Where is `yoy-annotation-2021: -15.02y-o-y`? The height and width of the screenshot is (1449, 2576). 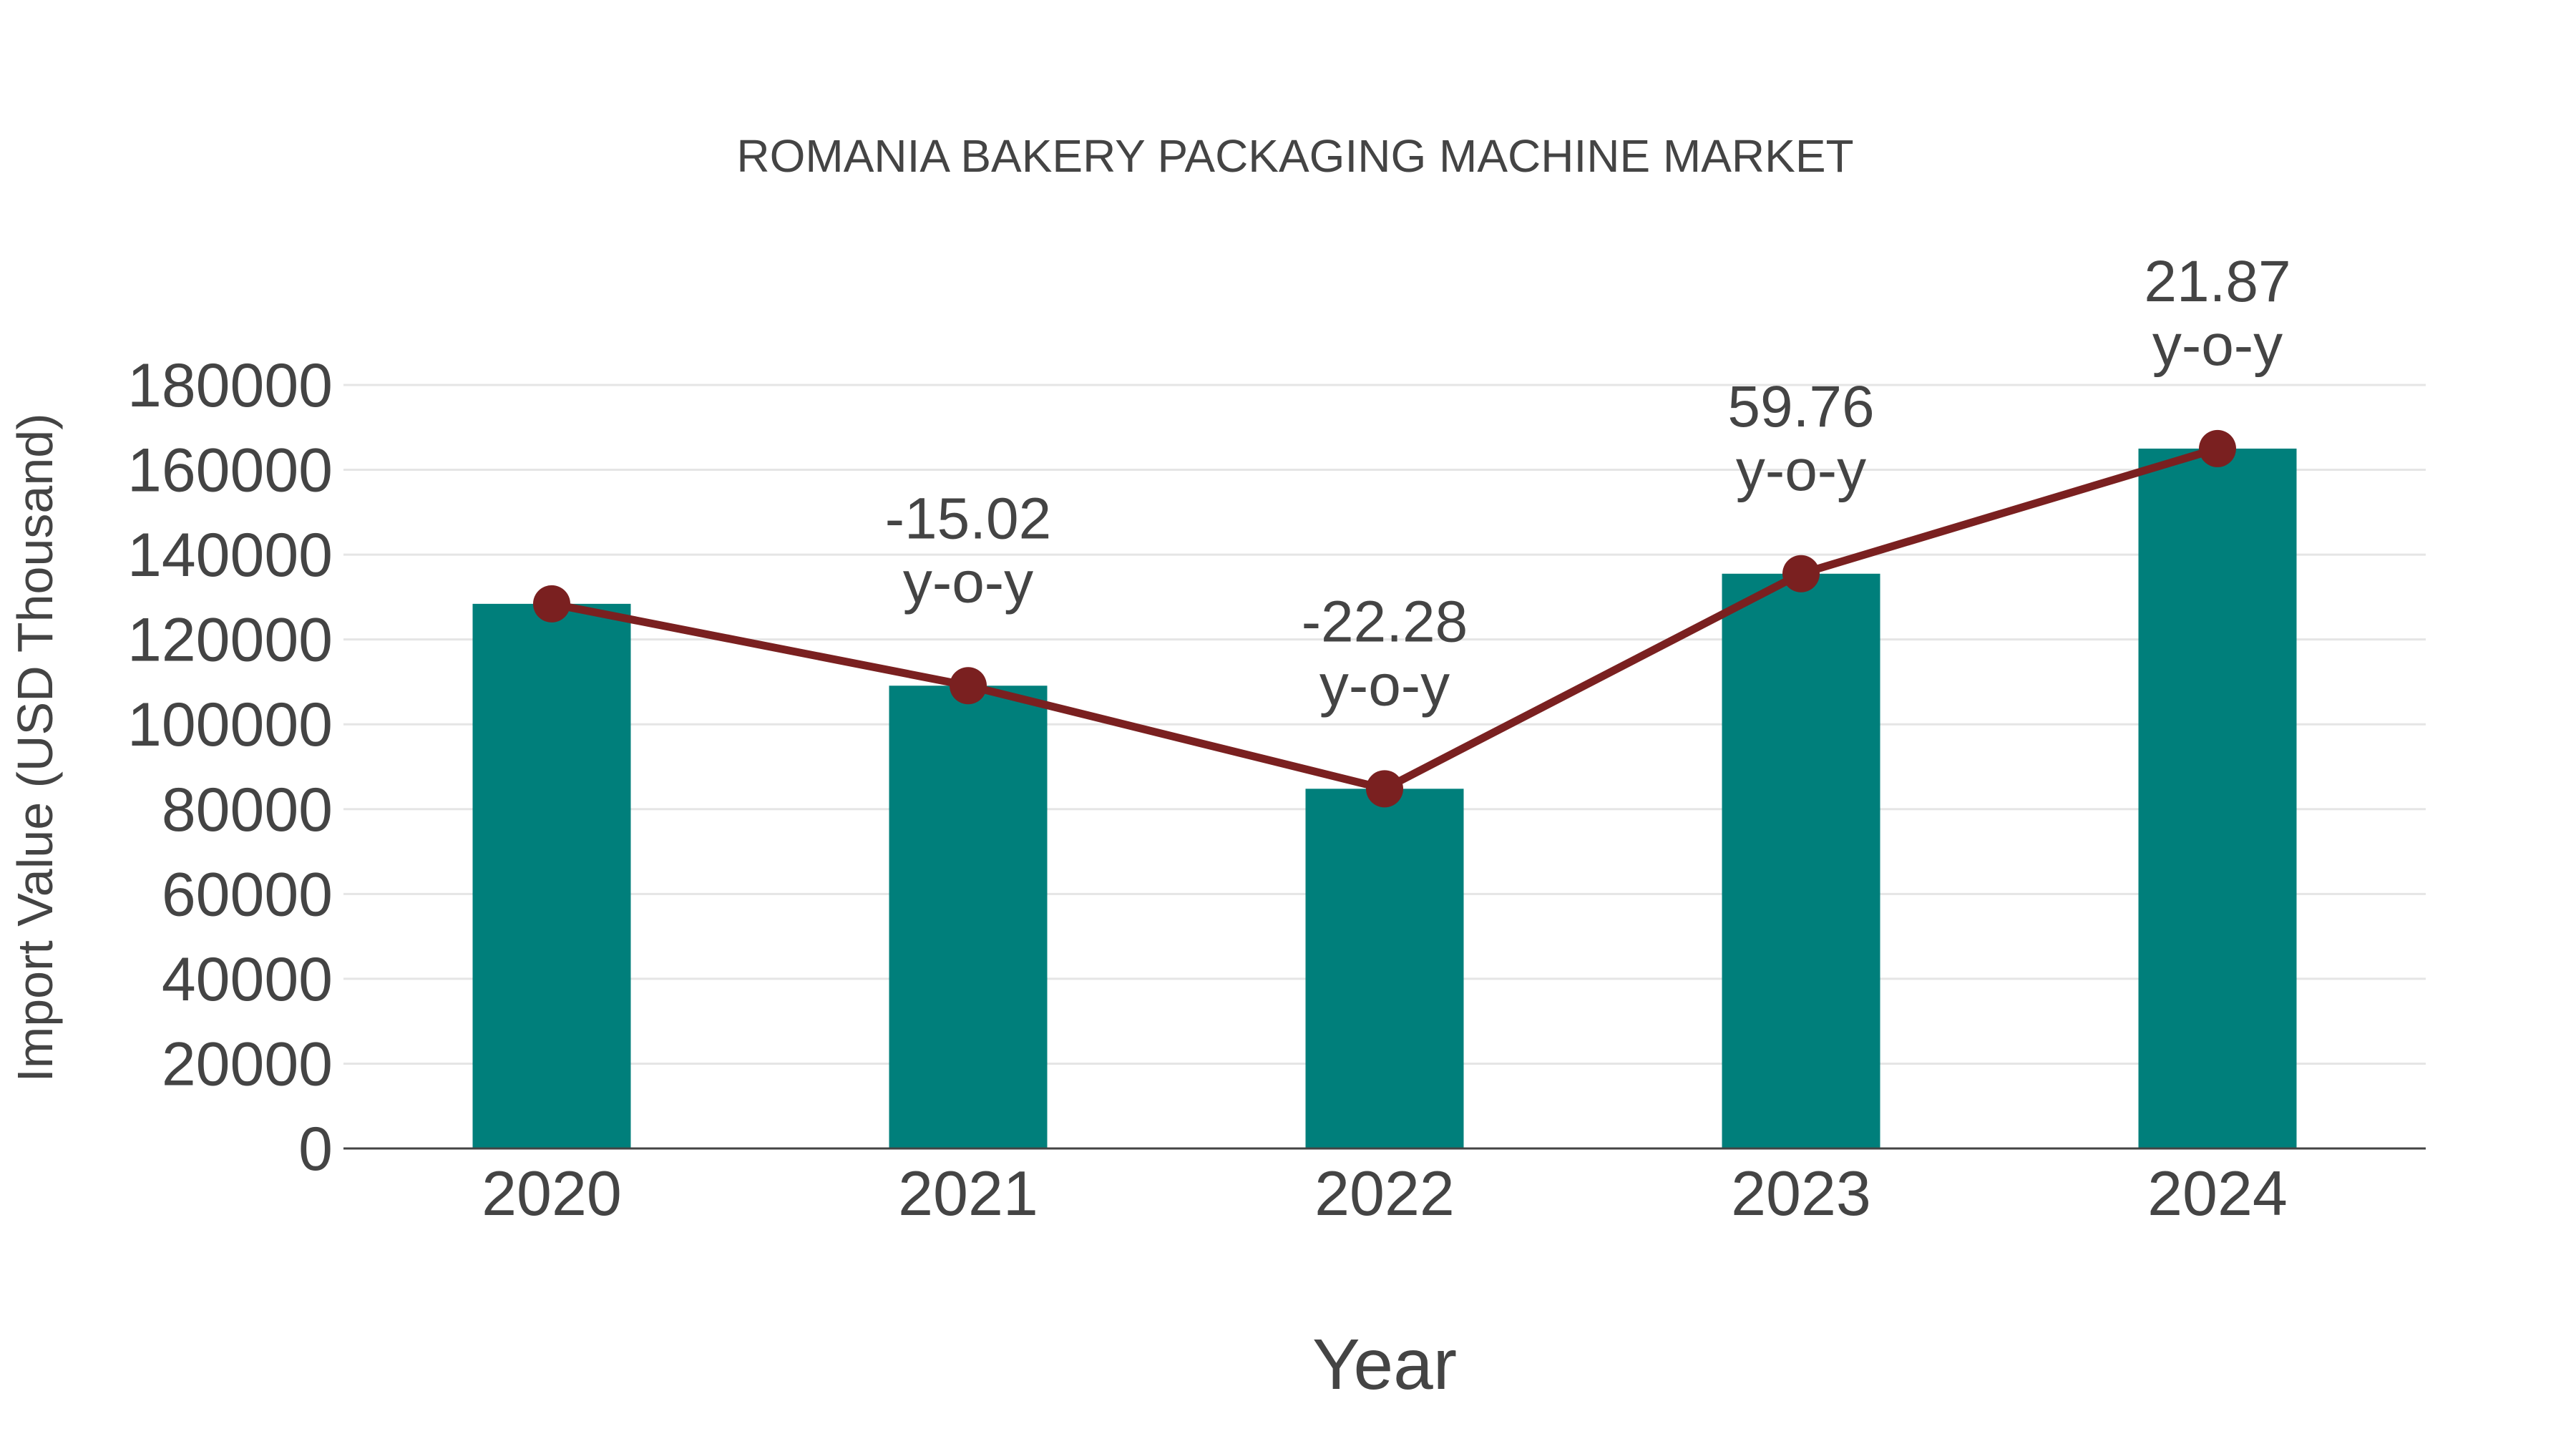 yoy-annotation-2021: -15.02y-o-y is located at coordinates (968, 550).